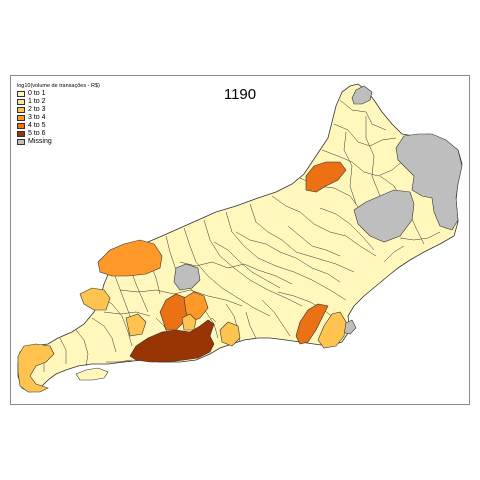  Describe the element at coordinates (37, 133) in the screenshot. I see `legend-label: 5 to 6` at that location.